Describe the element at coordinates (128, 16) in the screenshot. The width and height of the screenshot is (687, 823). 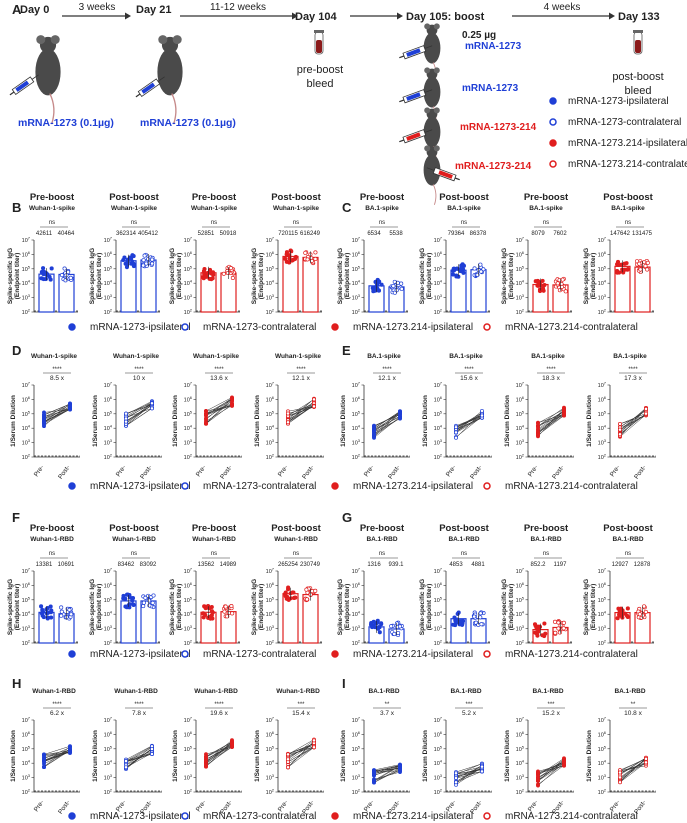
I see `arrow-interval-1-head` at that location.